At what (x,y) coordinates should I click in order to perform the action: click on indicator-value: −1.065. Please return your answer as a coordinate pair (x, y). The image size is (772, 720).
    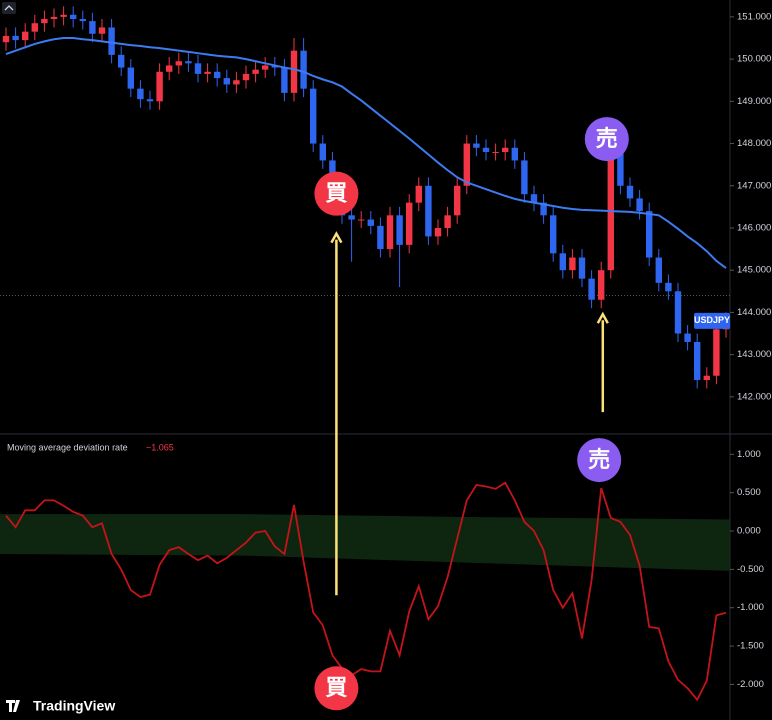
    Looking at the image, I should click on (160, 447).